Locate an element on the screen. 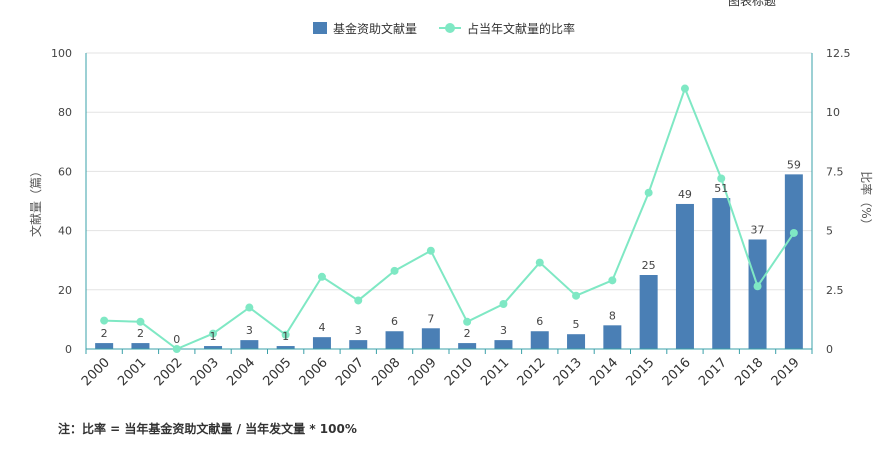 Image resolution: width=888 pixels, height=453 pixels. y2-tick-label: 5 is located at coordinates (829, 231).